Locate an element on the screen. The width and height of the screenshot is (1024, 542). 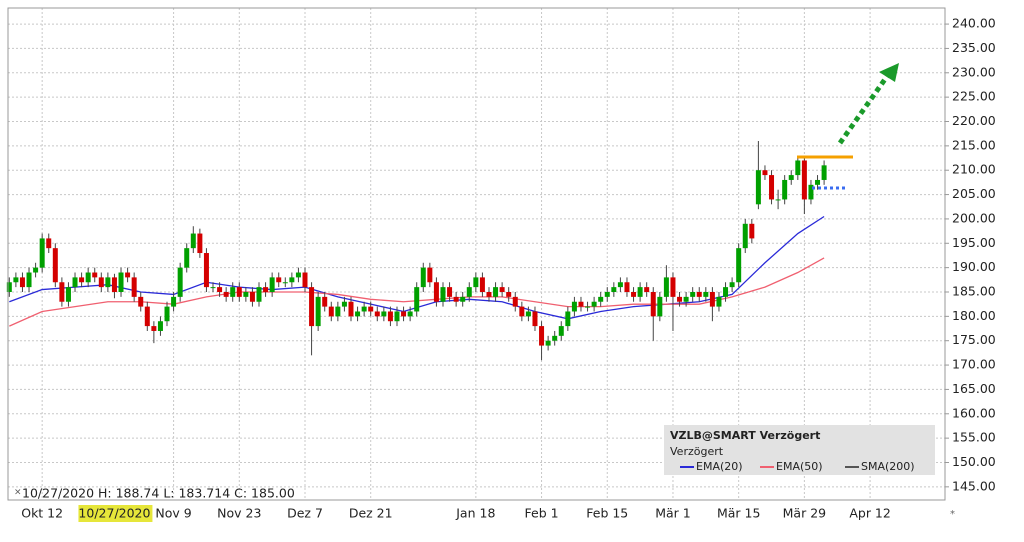
y-tick-label: 150.00 is located at coordinates (974, 461).